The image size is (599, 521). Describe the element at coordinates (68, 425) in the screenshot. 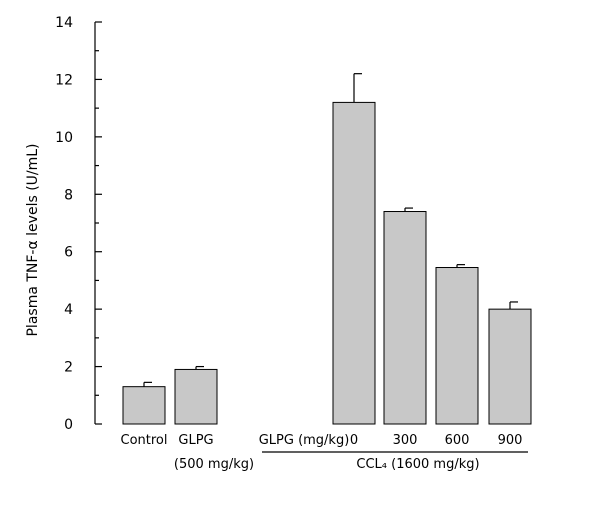

I see `y-tick-label: 0` at that location.